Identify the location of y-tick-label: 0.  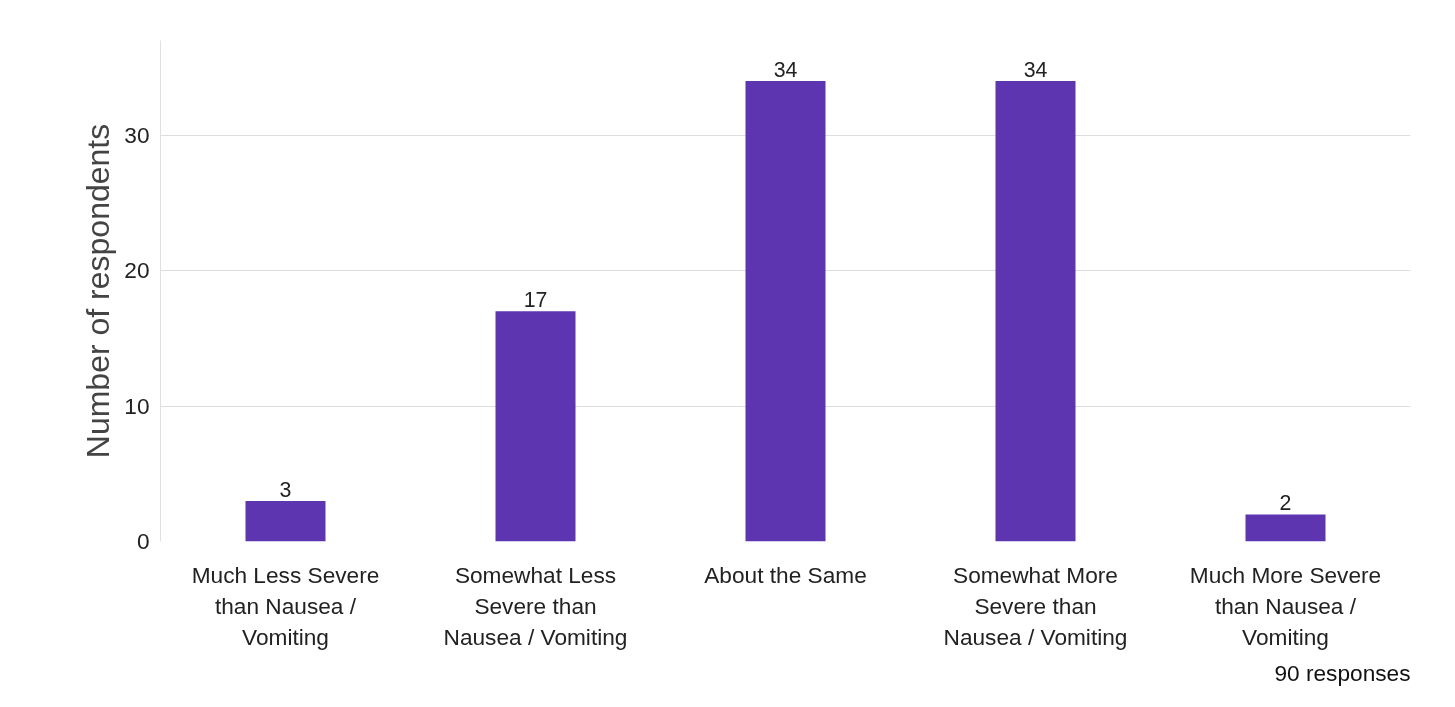
(143, 541).